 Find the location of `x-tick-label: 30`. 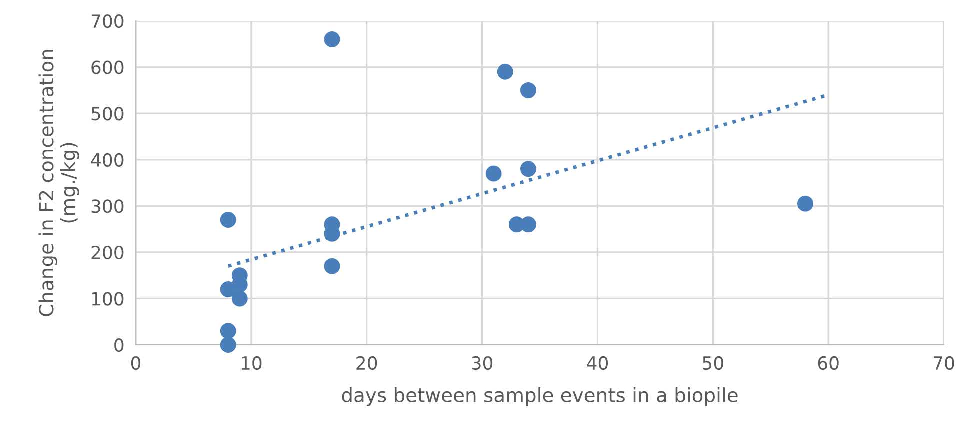

x-tick-label: 30 is located at coordinates (482, 363).